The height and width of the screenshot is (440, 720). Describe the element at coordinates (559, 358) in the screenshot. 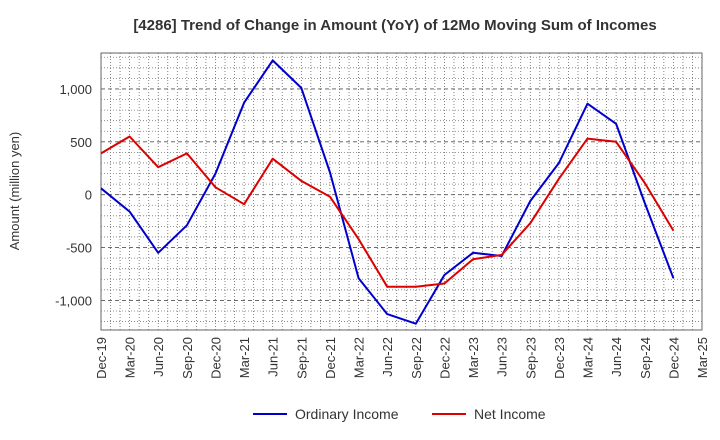

I see `x-tick-label: Dec-23` at that location.